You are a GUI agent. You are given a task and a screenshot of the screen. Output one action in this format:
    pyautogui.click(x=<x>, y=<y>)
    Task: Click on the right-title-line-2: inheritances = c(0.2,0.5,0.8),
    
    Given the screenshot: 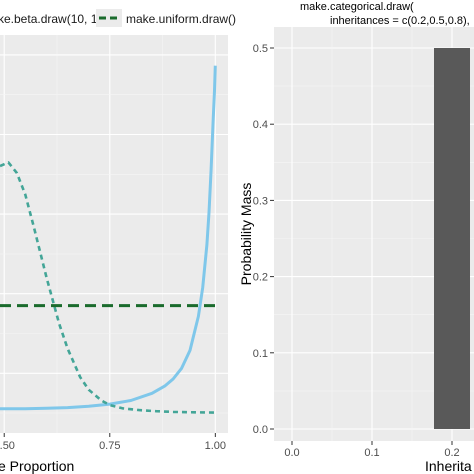 What is the action you would take?
    pyautogui.click(x=400, y=21)
    